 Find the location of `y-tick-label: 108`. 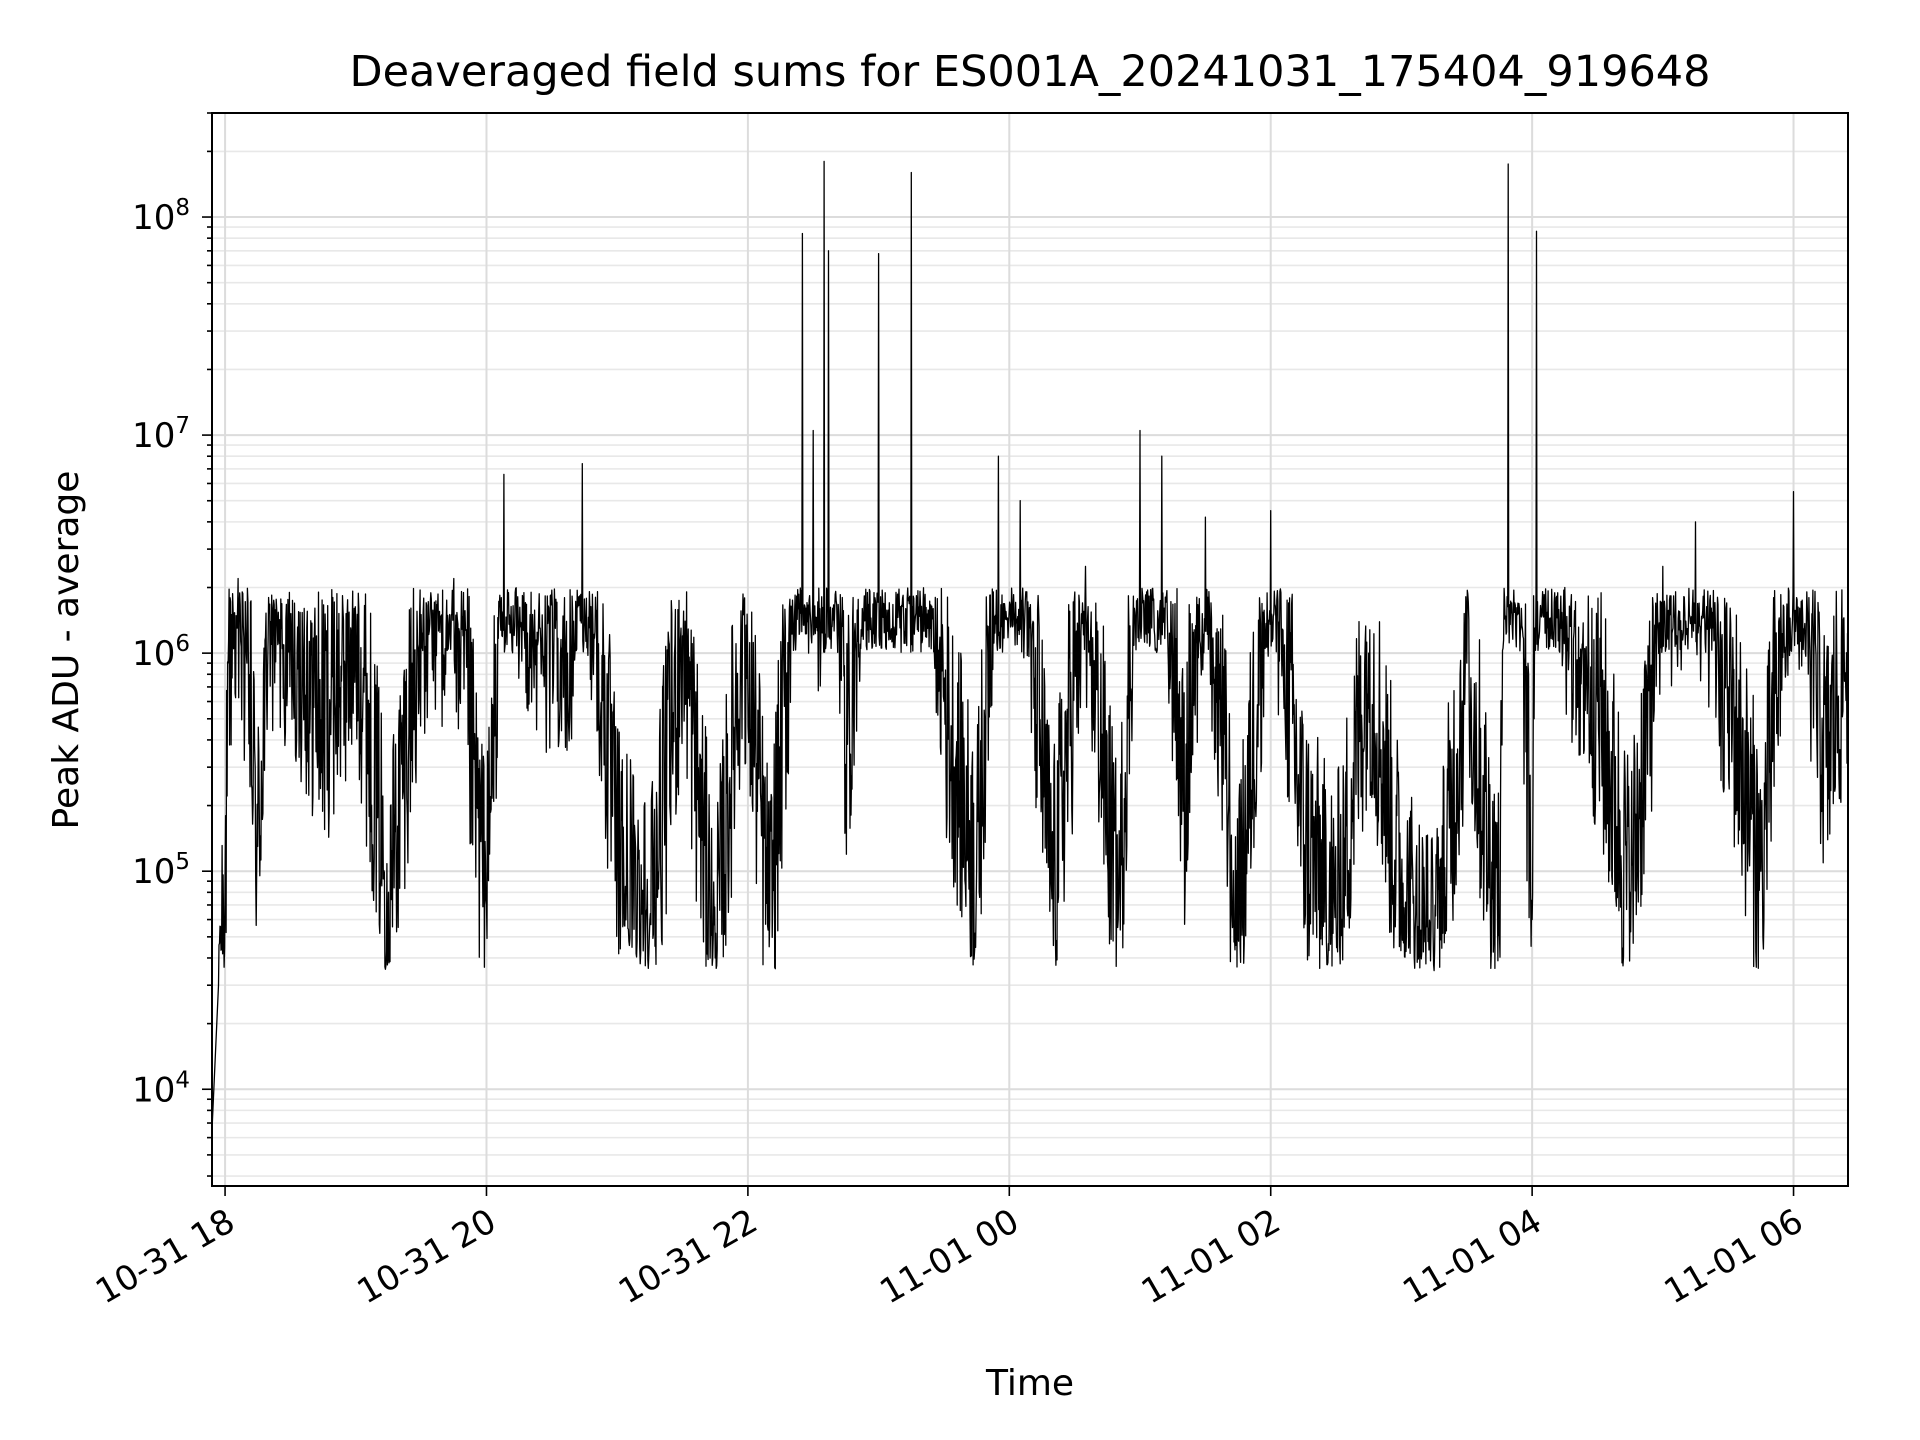

y-tick-label: 108 is located at coordinates (161, 216).